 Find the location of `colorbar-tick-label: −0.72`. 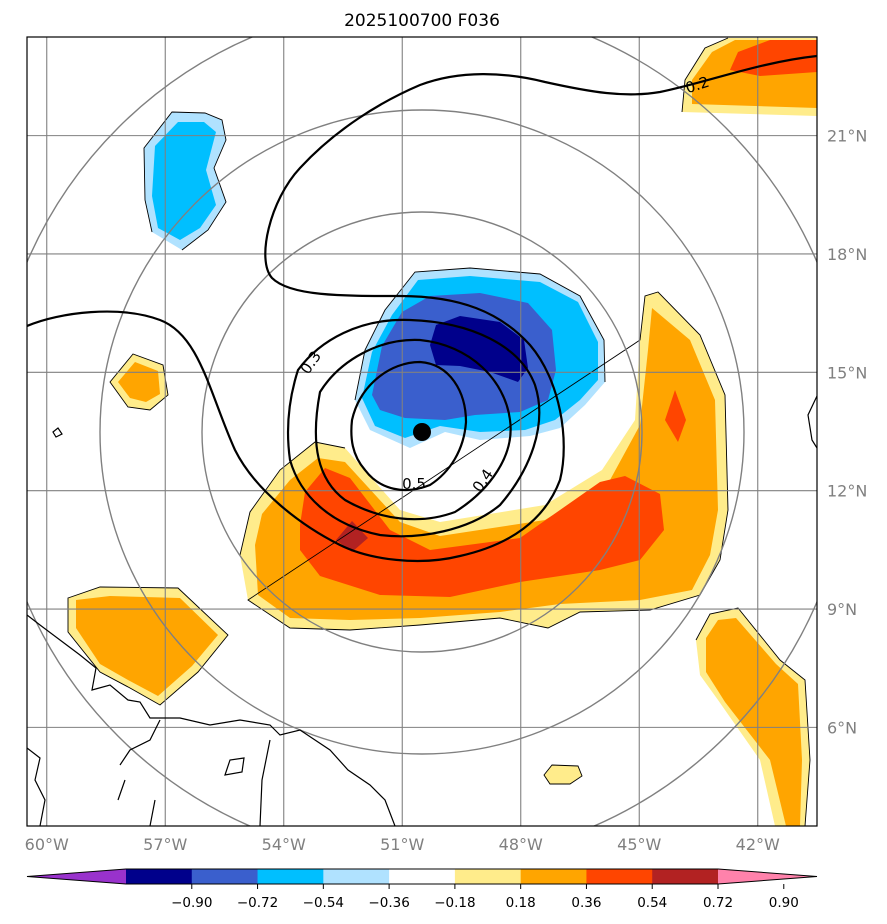

colorbar-tick-label: −0.72 is located at coordinates (257, 903).